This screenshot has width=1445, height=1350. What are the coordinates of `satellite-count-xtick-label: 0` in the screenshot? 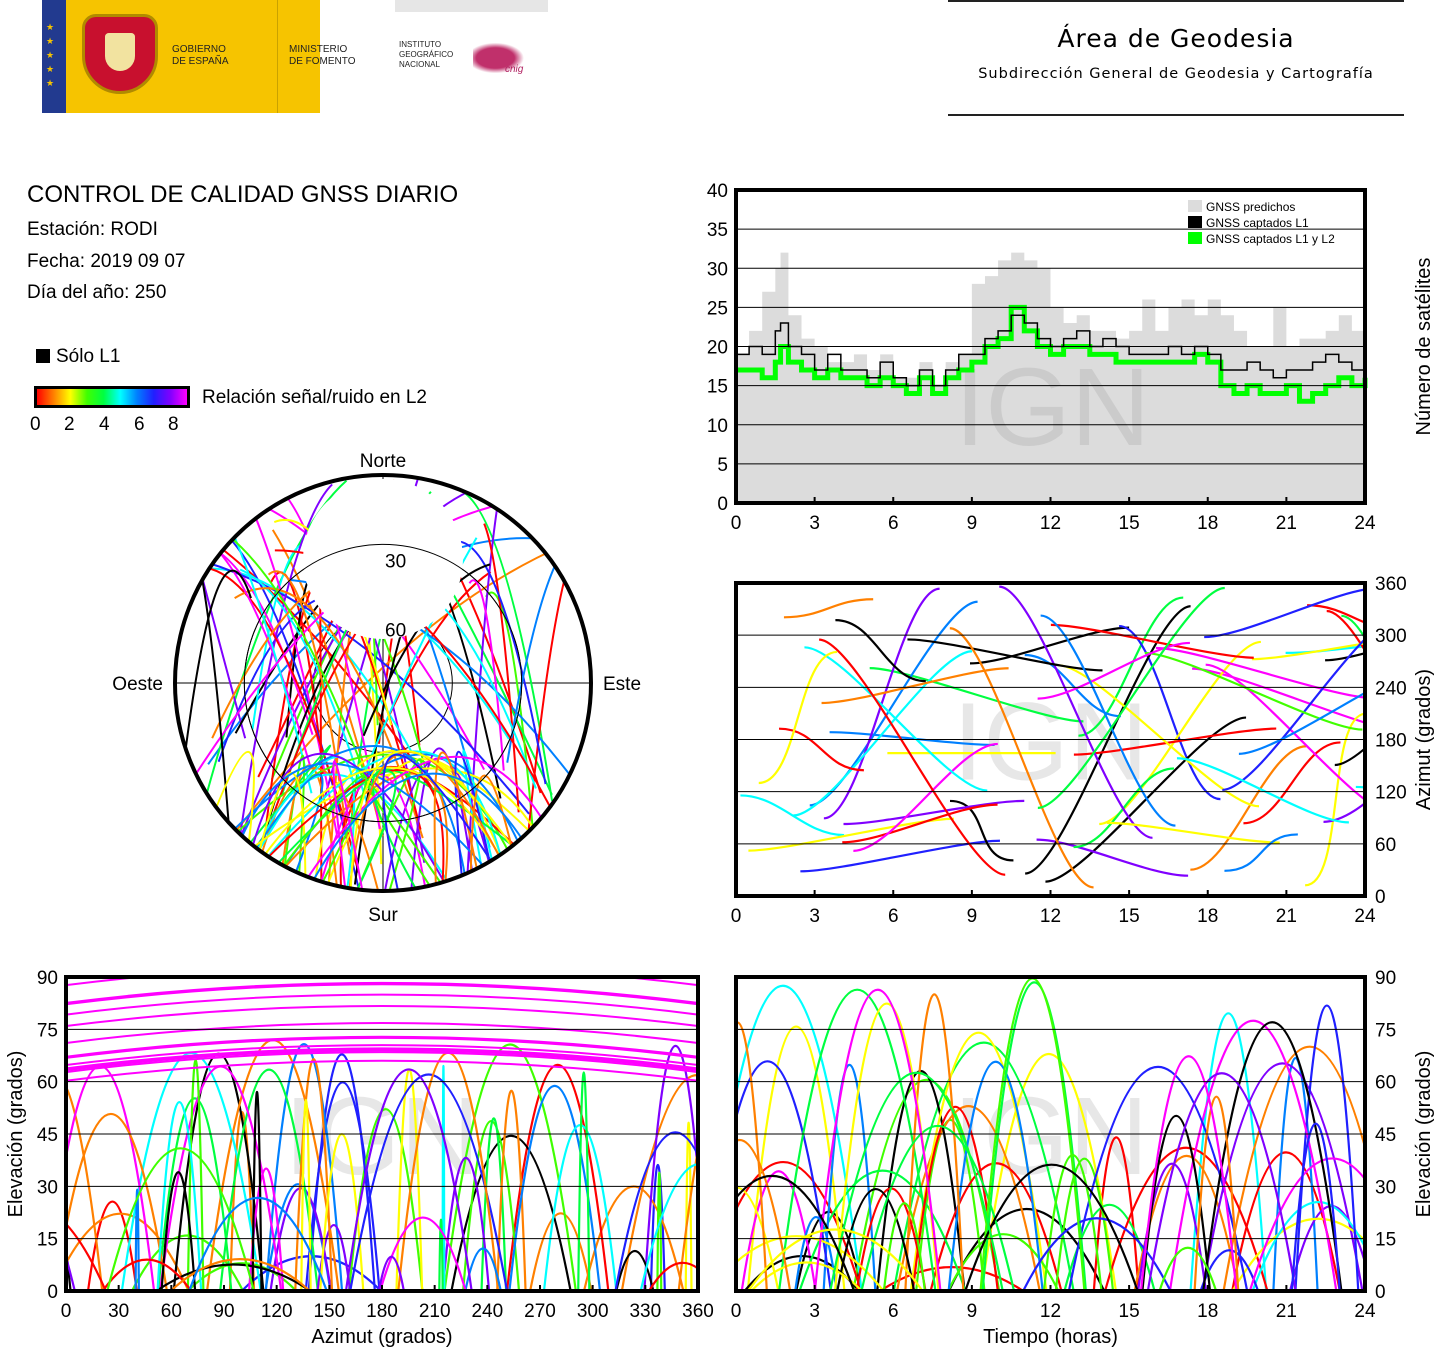 It's located at (736, 523).